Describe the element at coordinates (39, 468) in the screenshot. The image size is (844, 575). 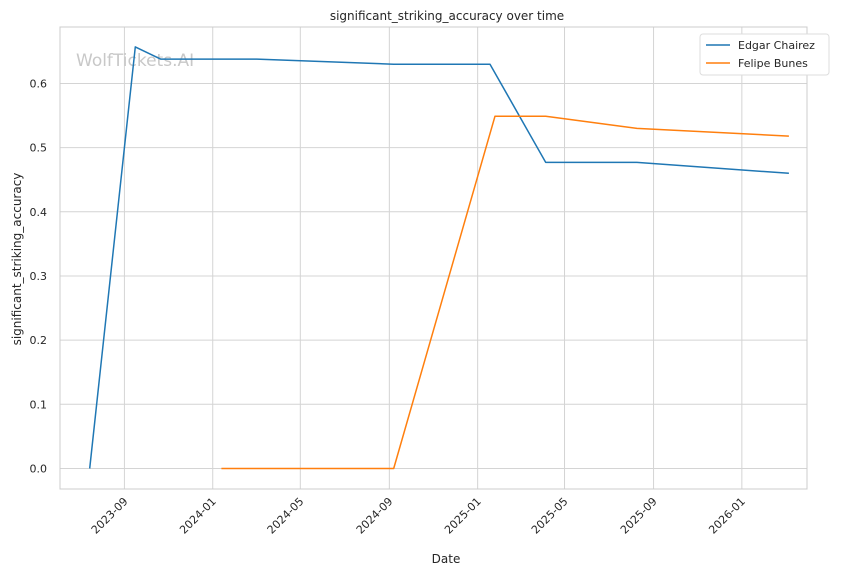
I see `y-tick-label: 0.0` at that location.